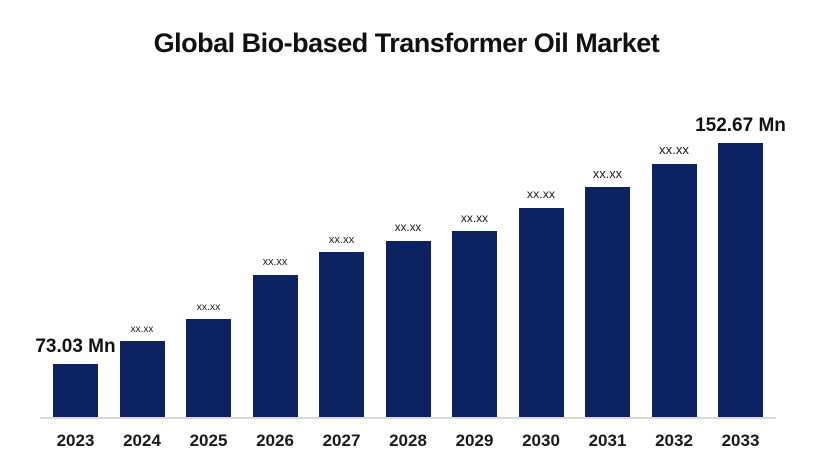  I want to click on bar-2032, so click(674, 290).